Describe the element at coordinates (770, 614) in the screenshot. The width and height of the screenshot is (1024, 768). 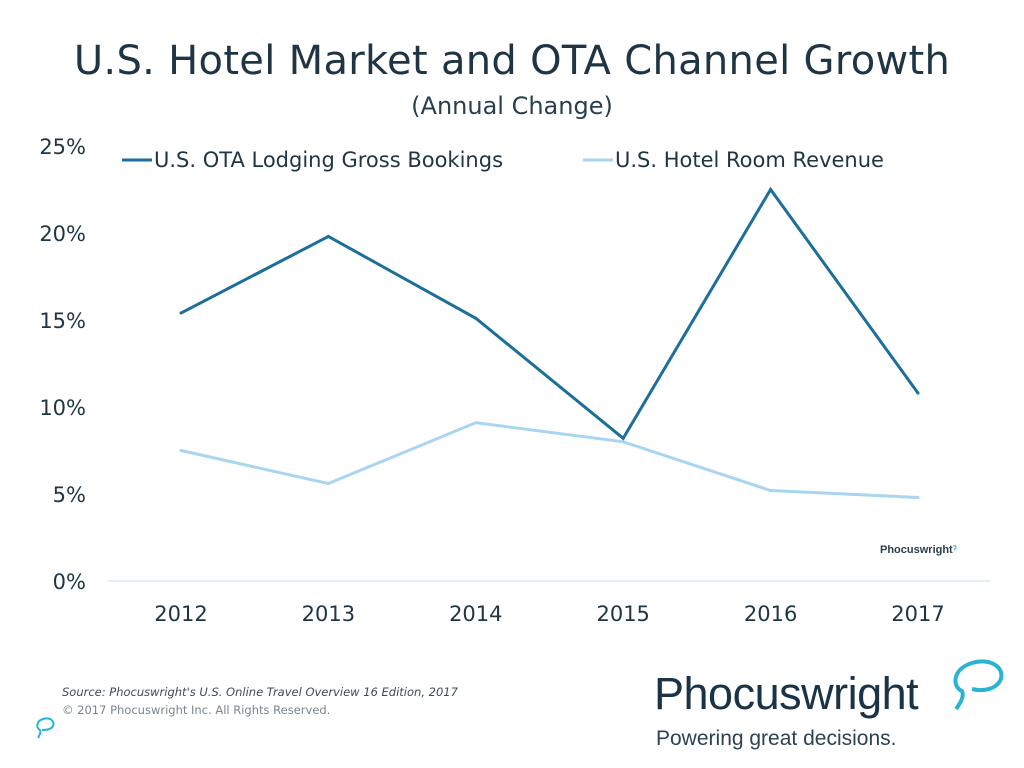
I see `x-tick-label: 2016` at that location.